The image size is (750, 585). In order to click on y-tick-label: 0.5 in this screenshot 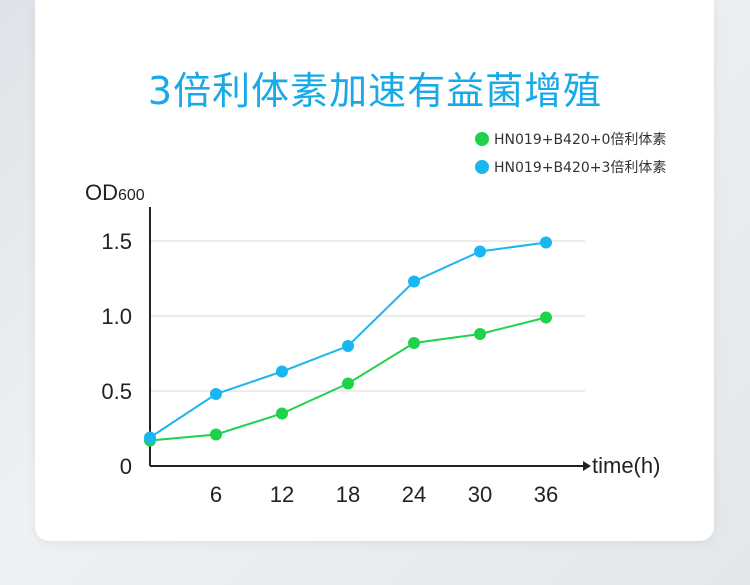, I will do `click(116, 391)`.